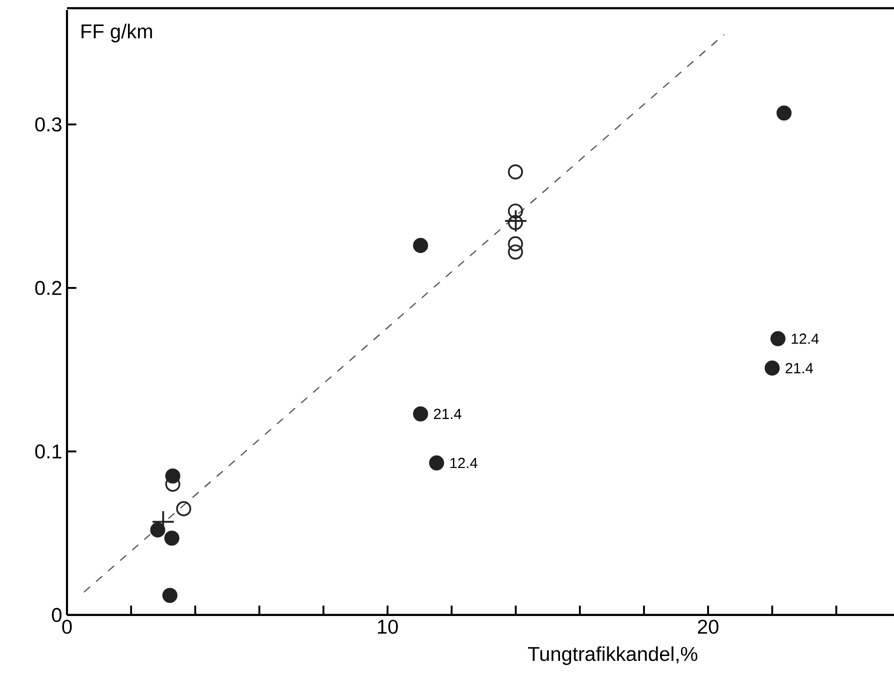  What do you see at coordinates (613, 655) in the screenshot?
I see `x-axis-title: Tungtrafikkandel,%` at bounding box center [613, 655].